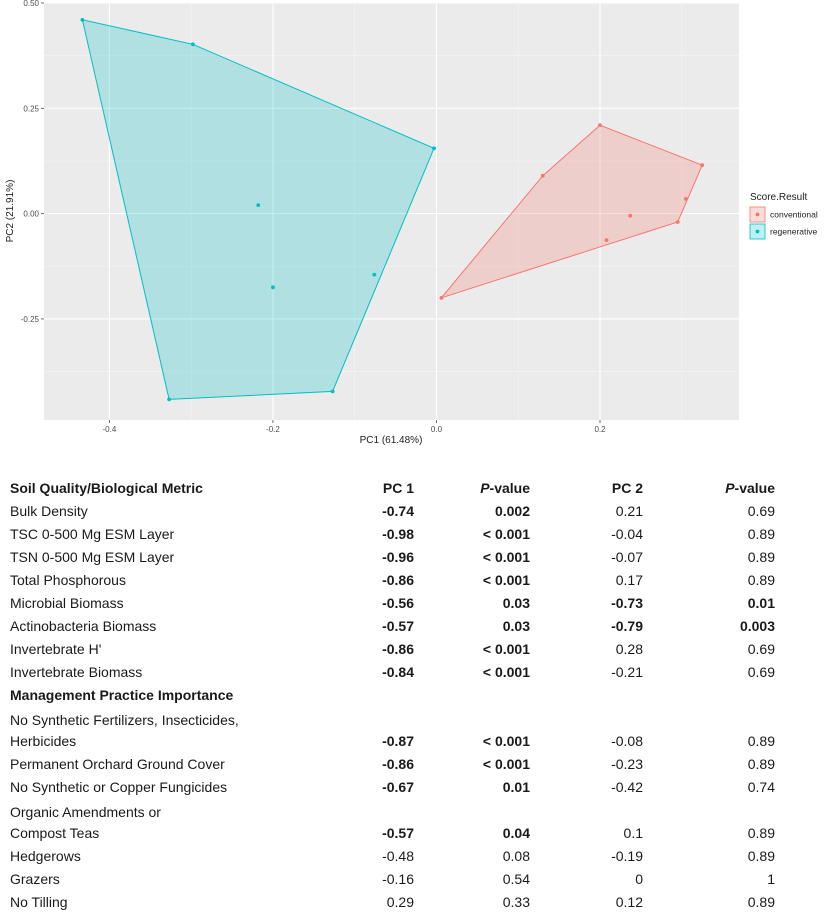  What do you see at coordinates (516, 603) in the screenshot?
I see `cell-p1: 0.03` at bounding box center [516, 603].